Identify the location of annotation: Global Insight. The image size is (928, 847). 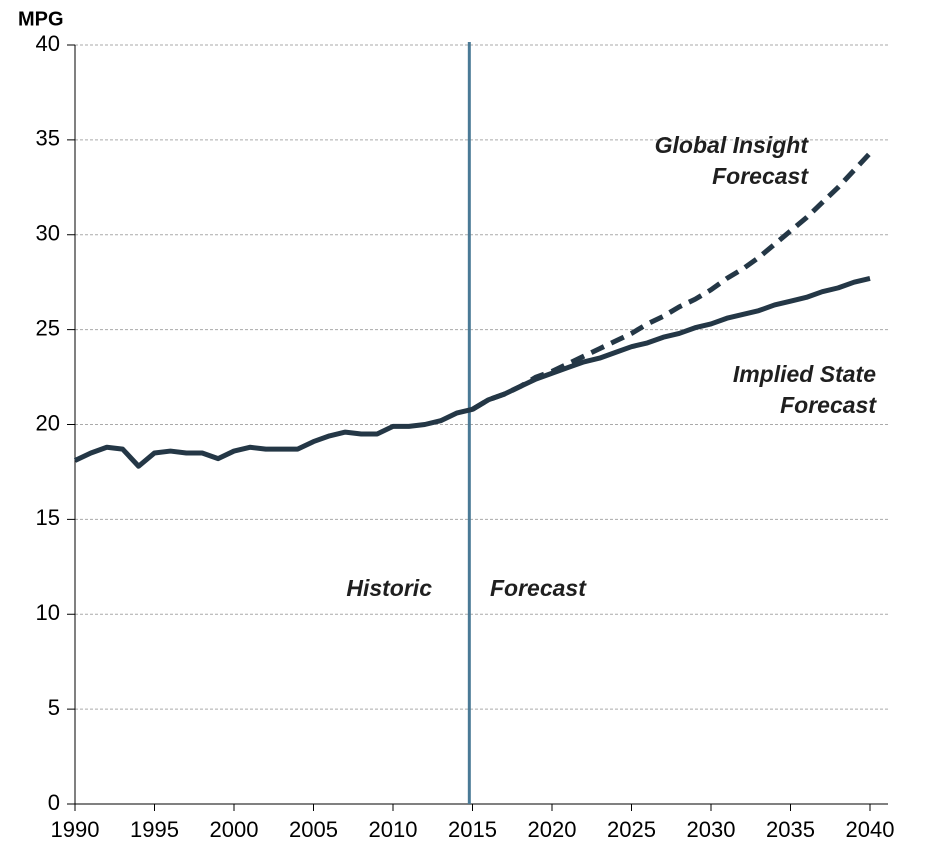
(732, 145).